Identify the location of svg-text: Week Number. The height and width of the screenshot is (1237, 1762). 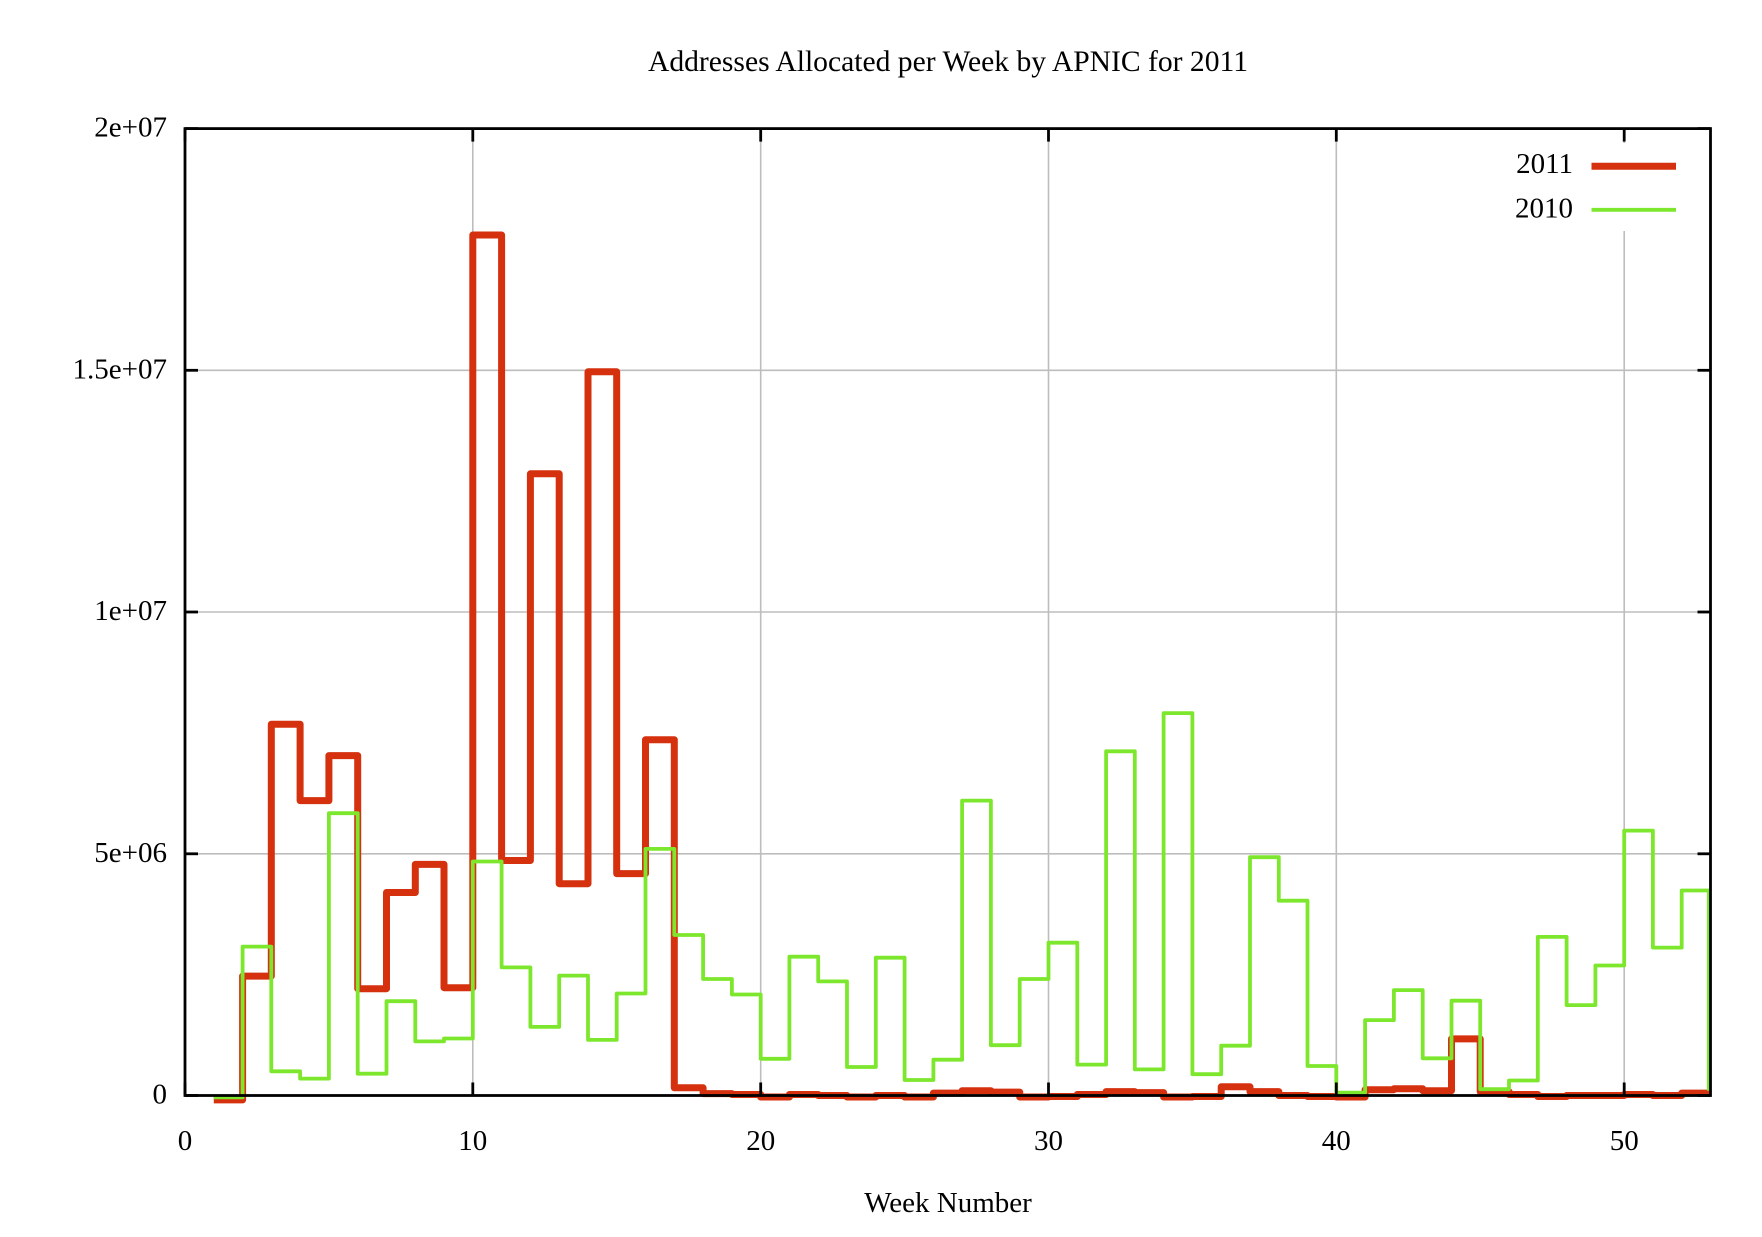
(948, 1203).